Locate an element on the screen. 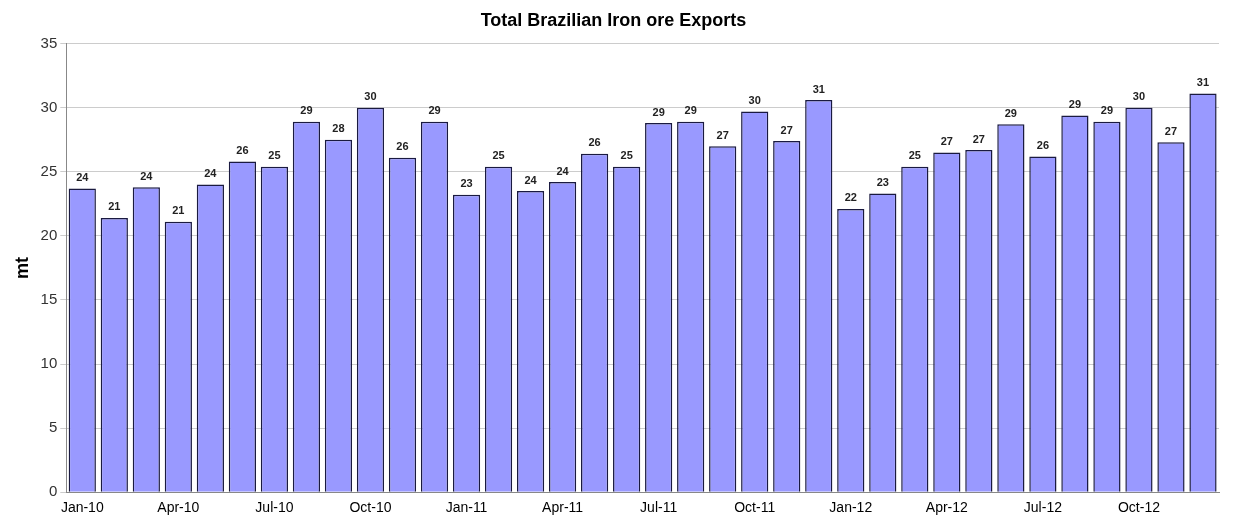  data-label: 28 is located at coordinates (338, 128).